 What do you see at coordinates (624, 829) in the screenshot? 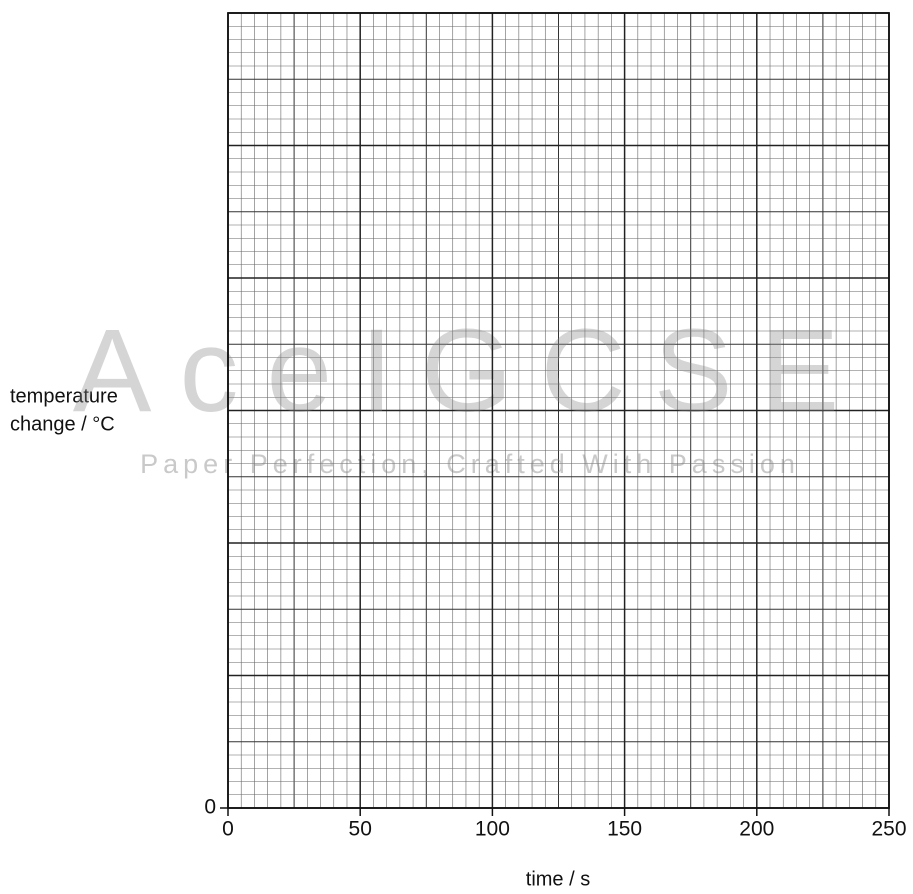
I see `x-tick-label: 150` at bounding box center [624, 829].